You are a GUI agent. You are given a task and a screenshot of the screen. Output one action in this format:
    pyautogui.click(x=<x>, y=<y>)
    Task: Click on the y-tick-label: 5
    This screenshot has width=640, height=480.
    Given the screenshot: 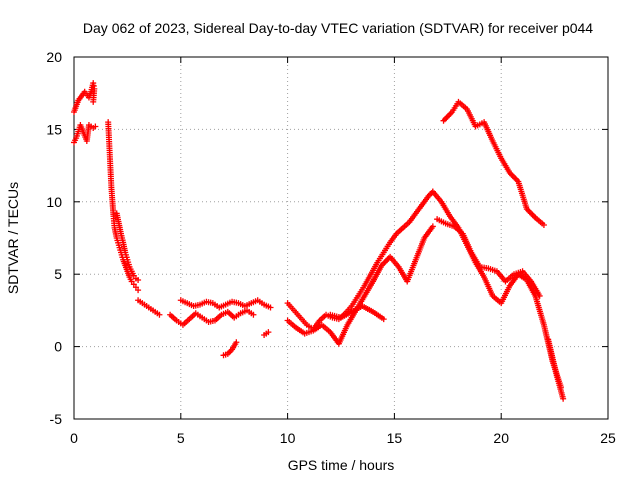 What is the action you would take?
    pyautogui.click(x=58, y=274)
    